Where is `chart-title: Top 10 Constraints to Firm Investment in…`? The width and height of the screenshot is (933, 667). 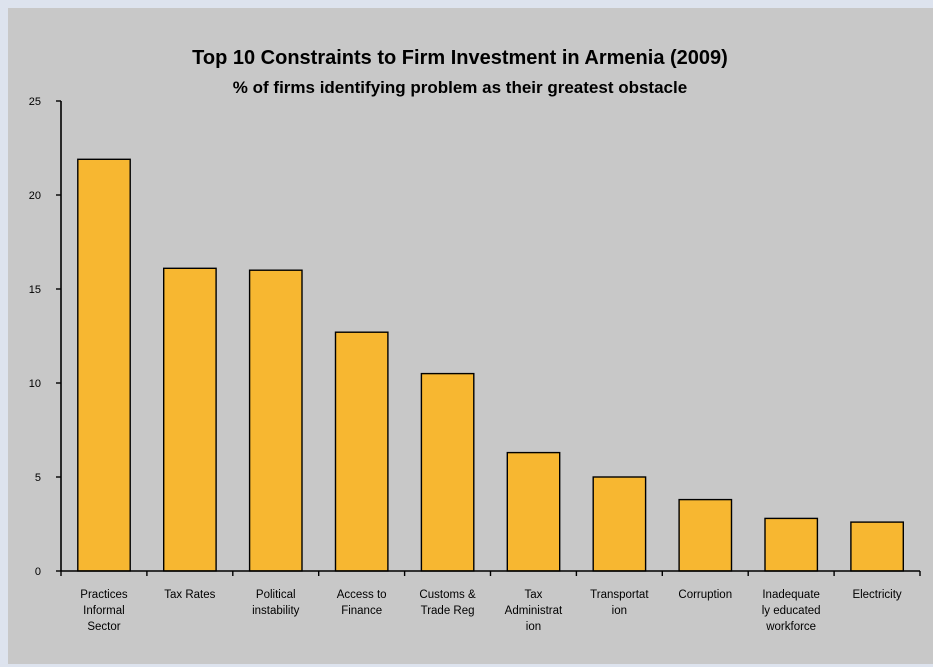 chart-title: Top 10 Constraints to Firm Investment in… is located at coordinates (460, 58).